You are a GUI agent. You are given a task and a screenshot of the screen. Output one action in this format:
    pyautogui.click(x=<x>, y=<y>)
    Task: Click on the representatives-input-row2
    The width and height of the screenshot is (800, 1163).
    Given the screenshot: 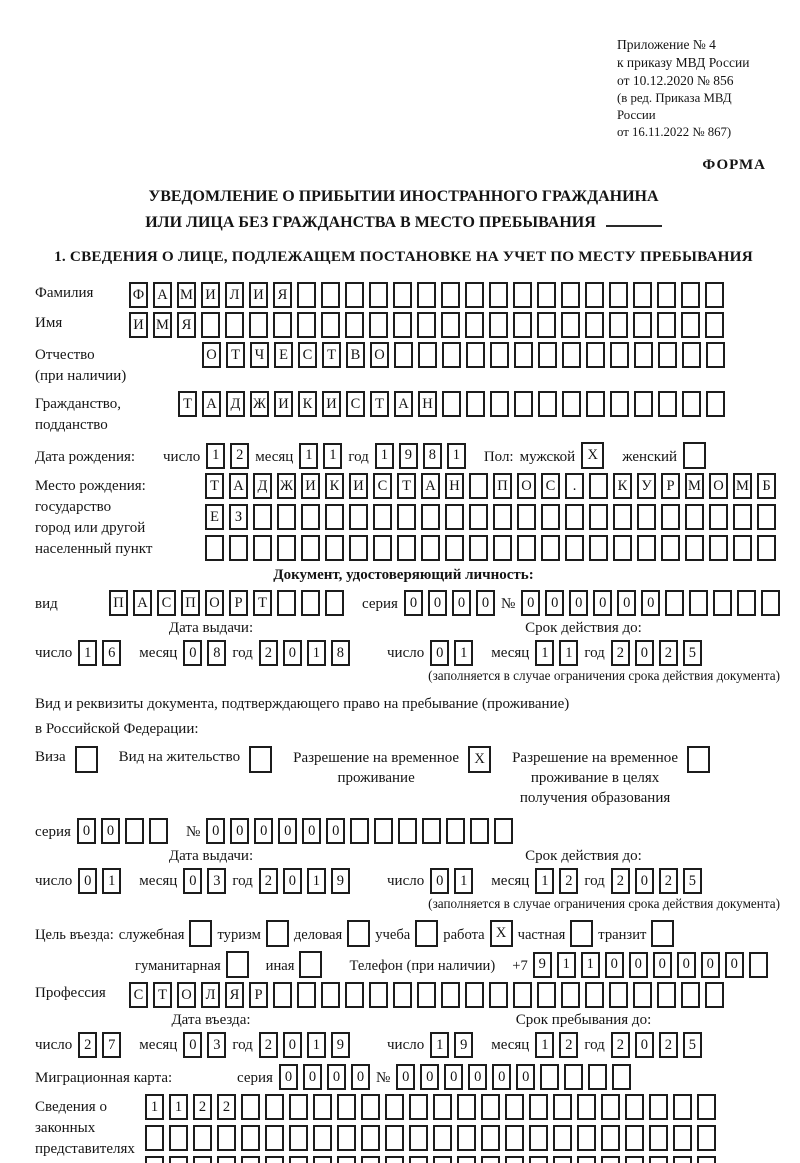 What is the action you would take?
    pyautogui.click(x=430, y=1138)
    